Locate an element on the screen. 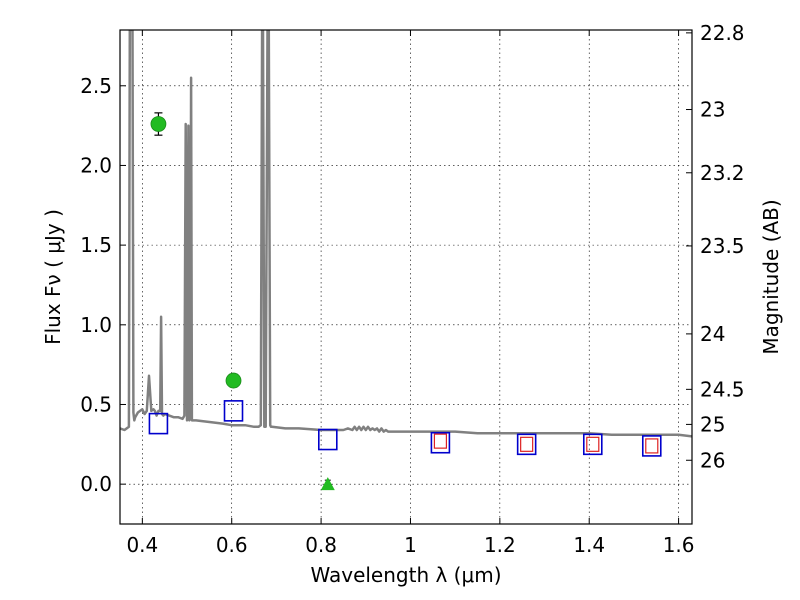 This screenshot has height=600, width=800. x-tick-label: 1.2 is located at coordinates (500, 545).